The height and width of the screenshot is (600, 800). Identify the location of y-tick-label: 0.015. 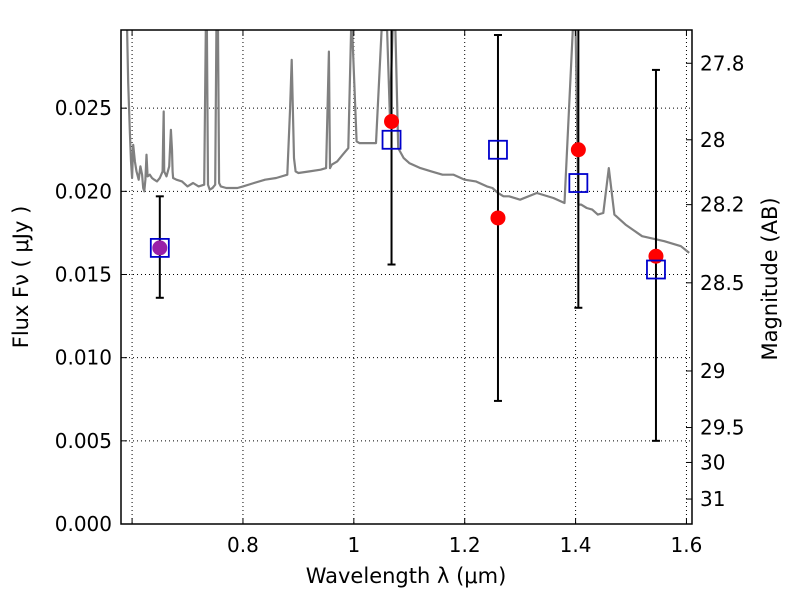
(83, 275).